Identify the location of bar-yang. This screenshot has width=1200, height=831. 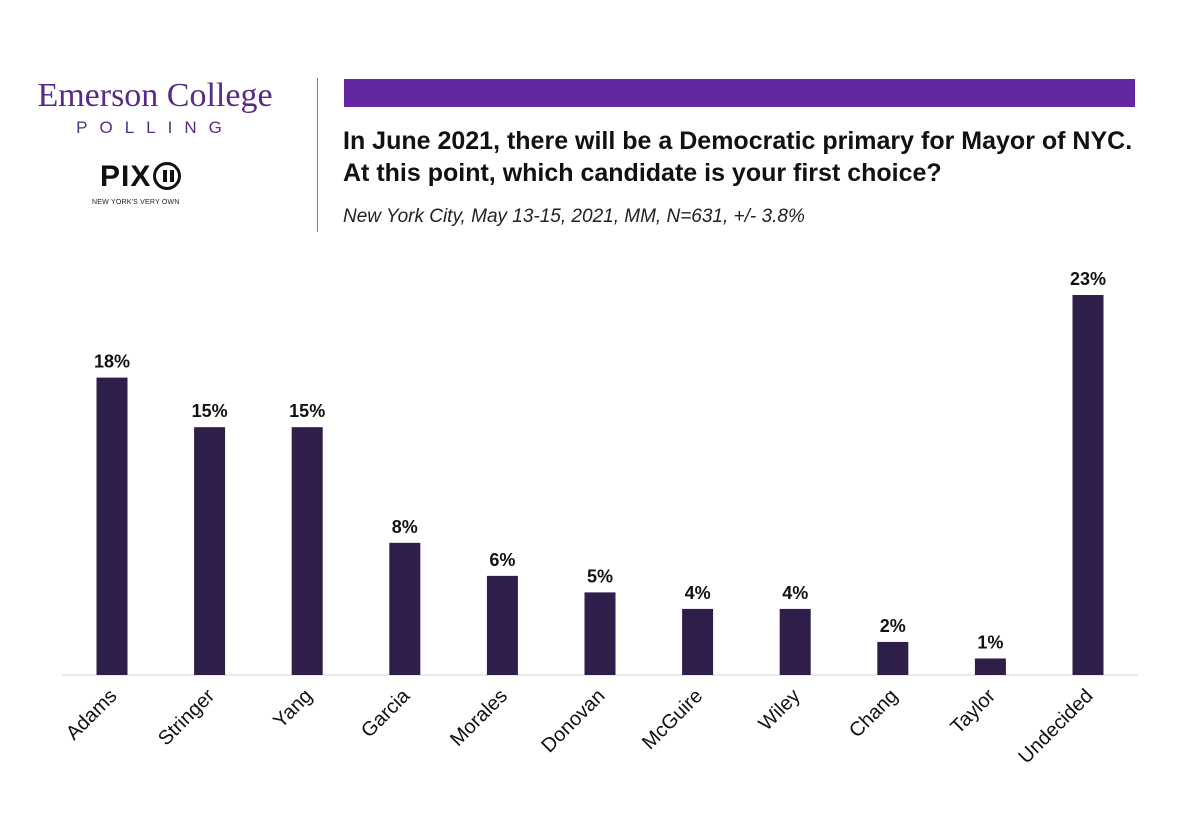
(307, 551).